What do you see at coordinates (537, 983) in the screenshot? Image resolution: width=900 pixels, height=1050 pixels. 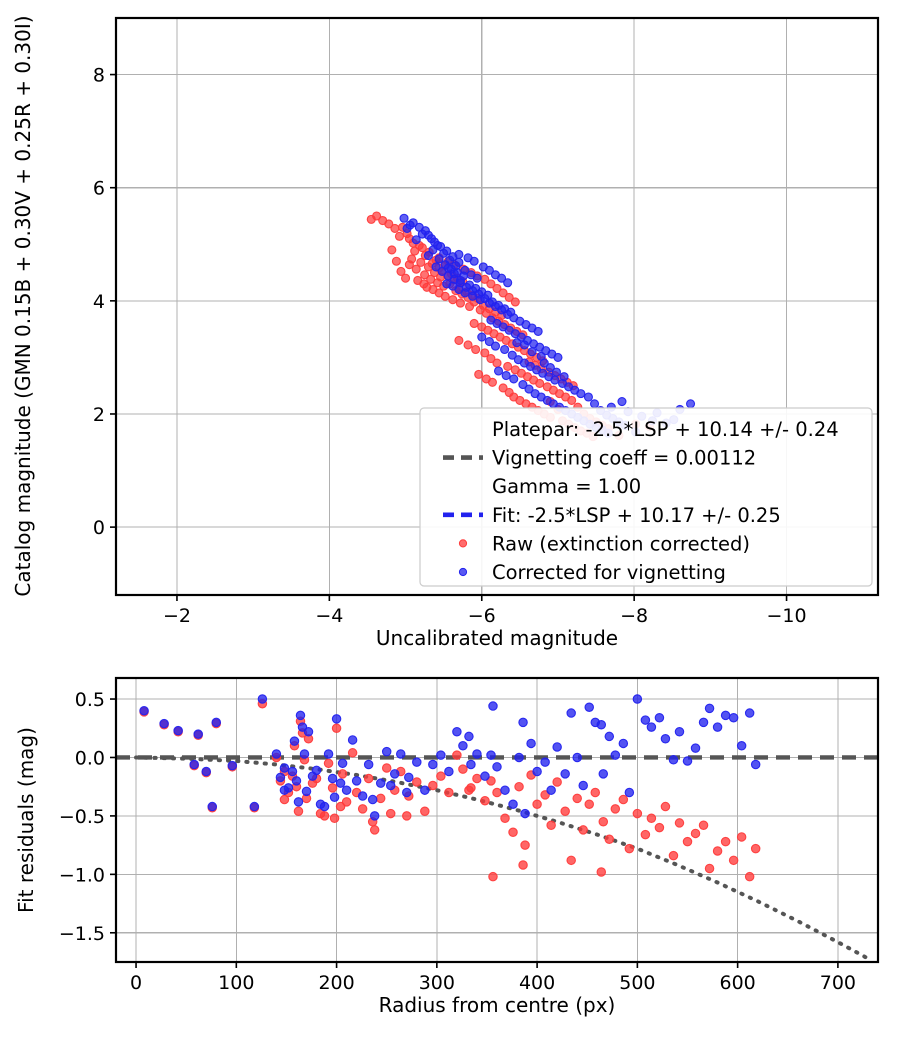 I see `x-tick-label: 400` at bounding box center [537, 983].